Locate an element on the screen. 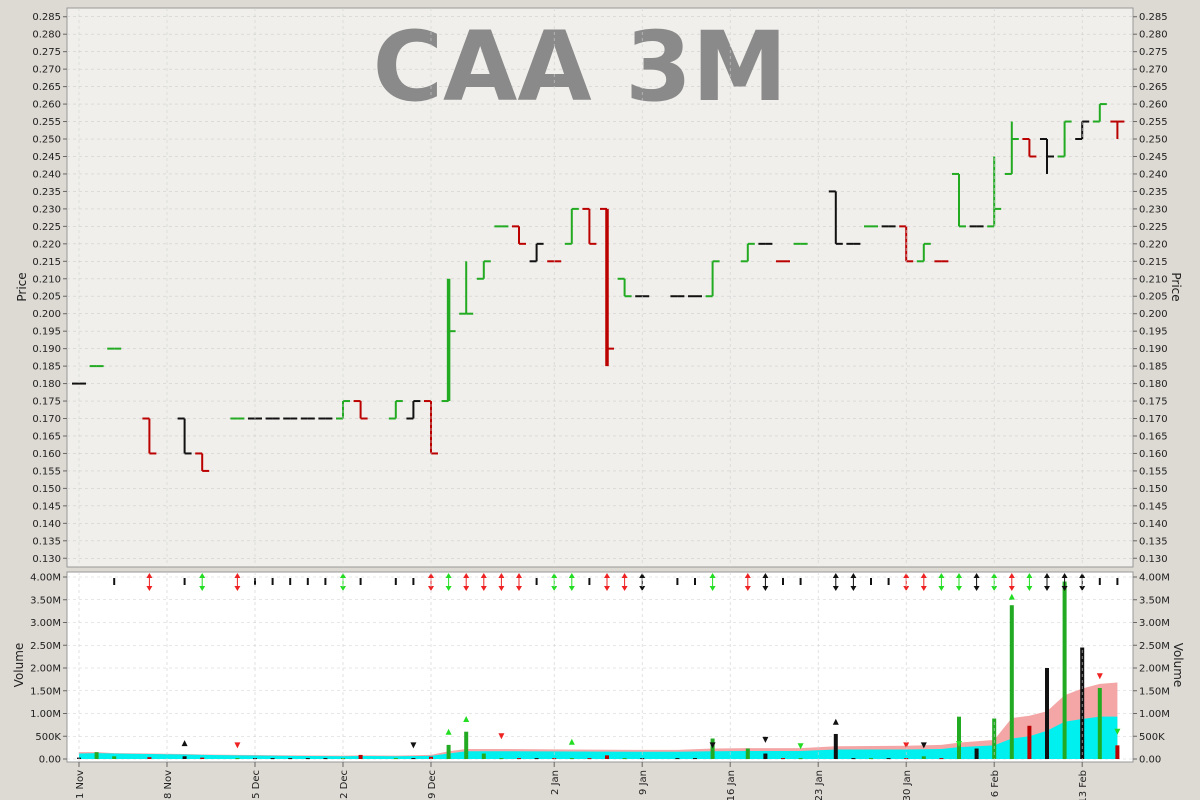 The height and width of the screenshot is (800, 1200). price-tick-label: 0.190 is located at coordinates (46, 349).